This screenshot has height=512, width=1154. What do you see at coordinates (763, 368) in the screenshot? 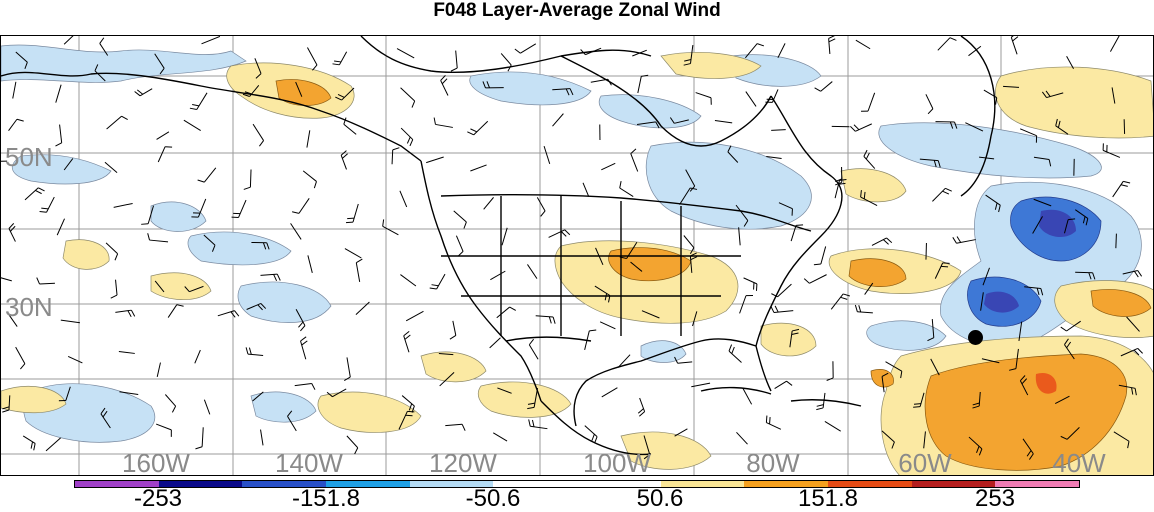
I see `florida` at bounding box center [763, 368].